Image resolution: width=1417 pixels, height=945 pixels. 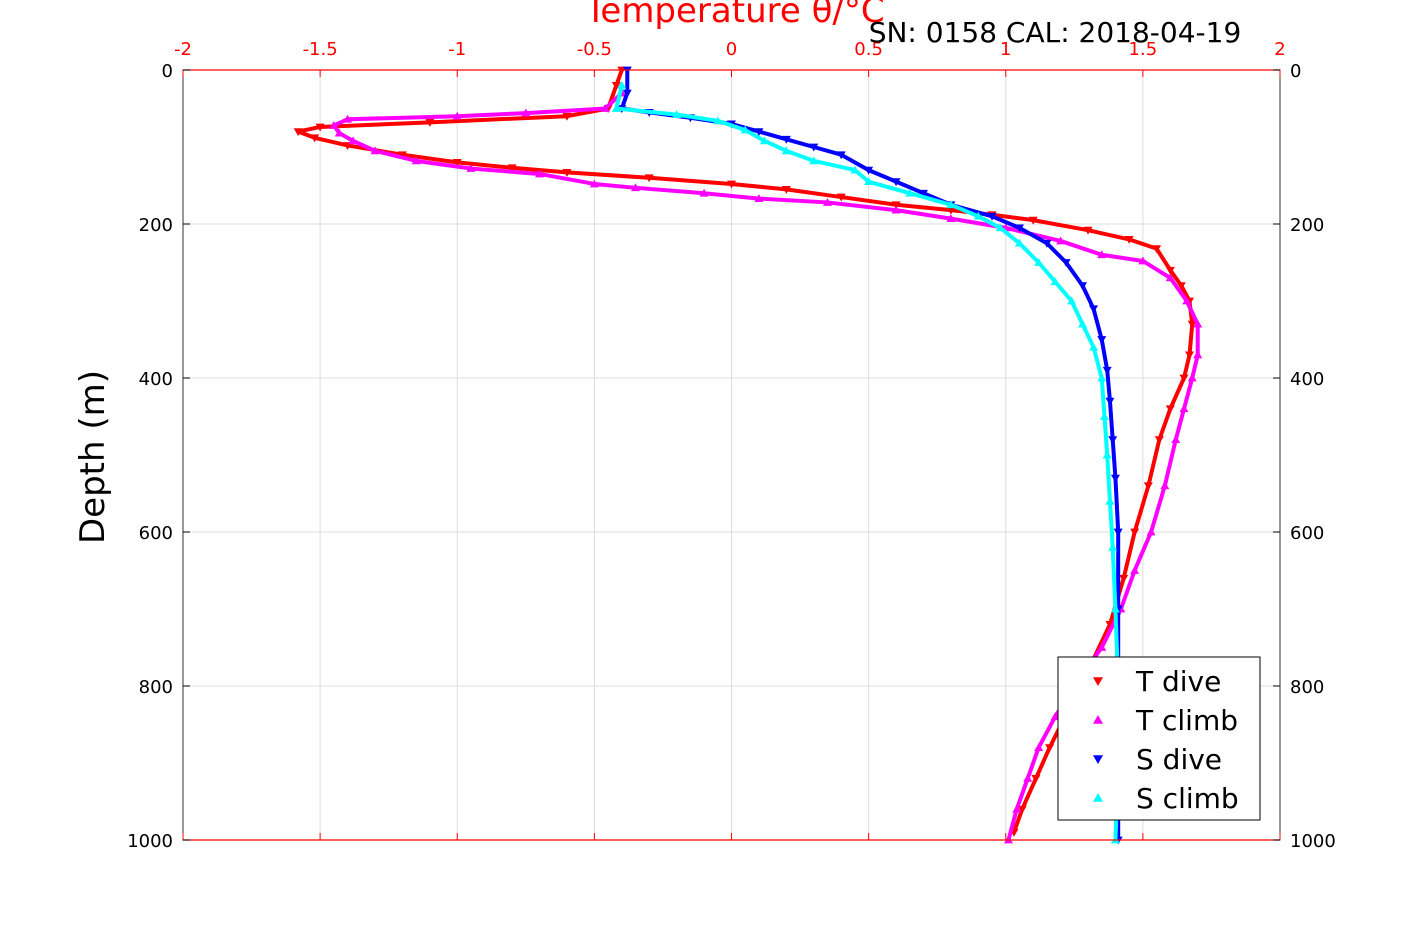 I want to click on y-tick-label-right: 1000, so click(x=1313, y=841).